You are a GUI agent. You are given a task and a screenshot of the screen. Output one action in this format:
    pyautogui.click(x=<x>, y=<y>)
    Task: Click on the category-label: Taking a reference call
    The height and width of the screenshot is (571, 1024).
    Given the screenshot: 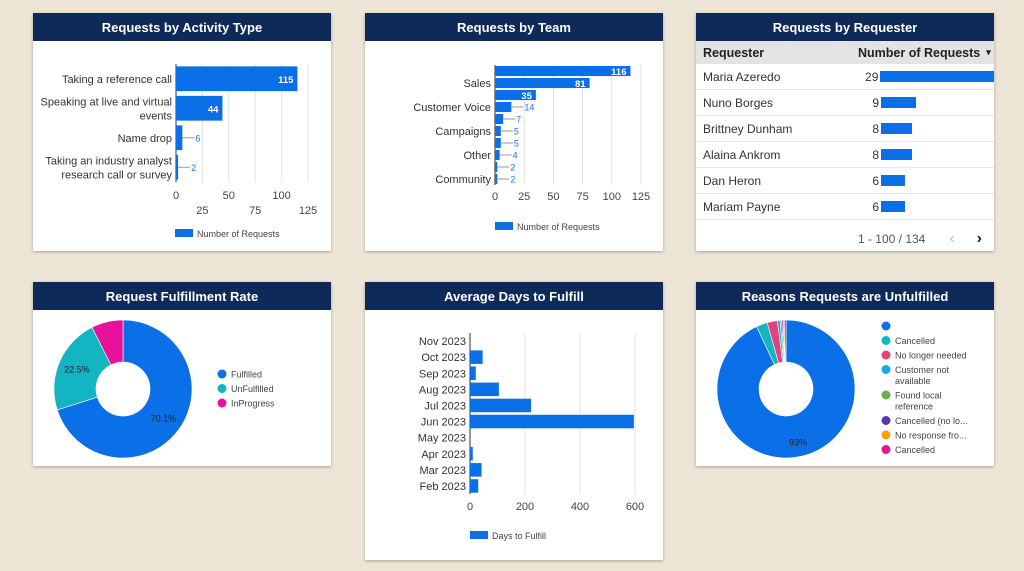 What is the action you would take?
    pyautogui.click(x=117, y=80)
    